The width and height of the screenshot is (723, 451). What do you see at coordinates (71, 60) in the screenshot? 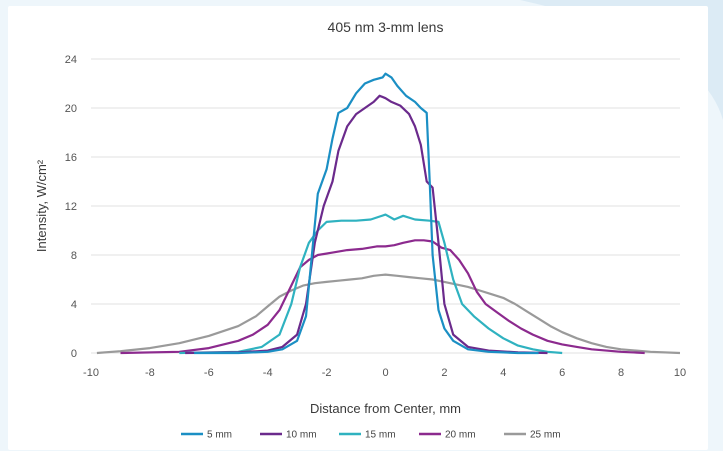
I see `y-tick-label: 24` at bounding box center [71, 60].